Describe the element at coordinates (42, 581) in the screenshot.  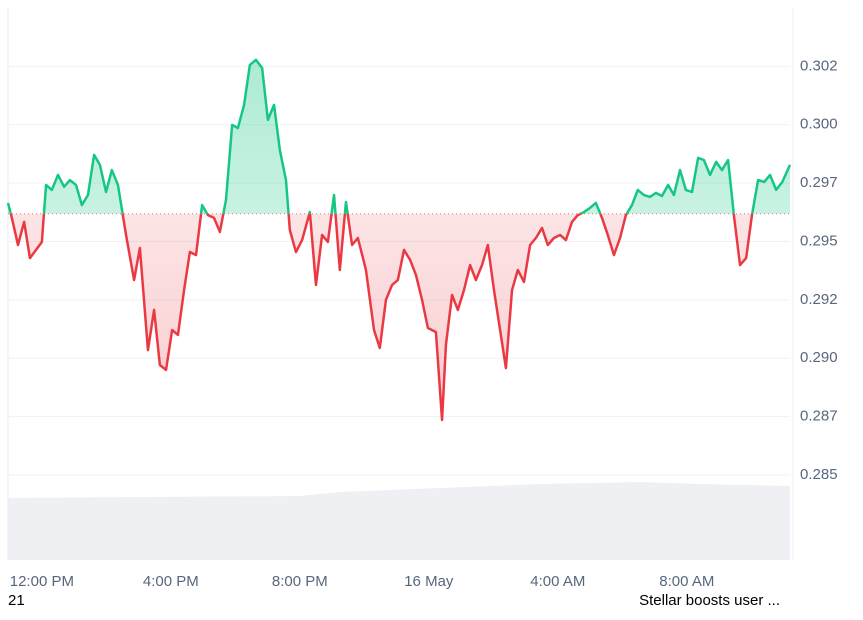
I see `x-tick-label: 12:00 PM` at that location.